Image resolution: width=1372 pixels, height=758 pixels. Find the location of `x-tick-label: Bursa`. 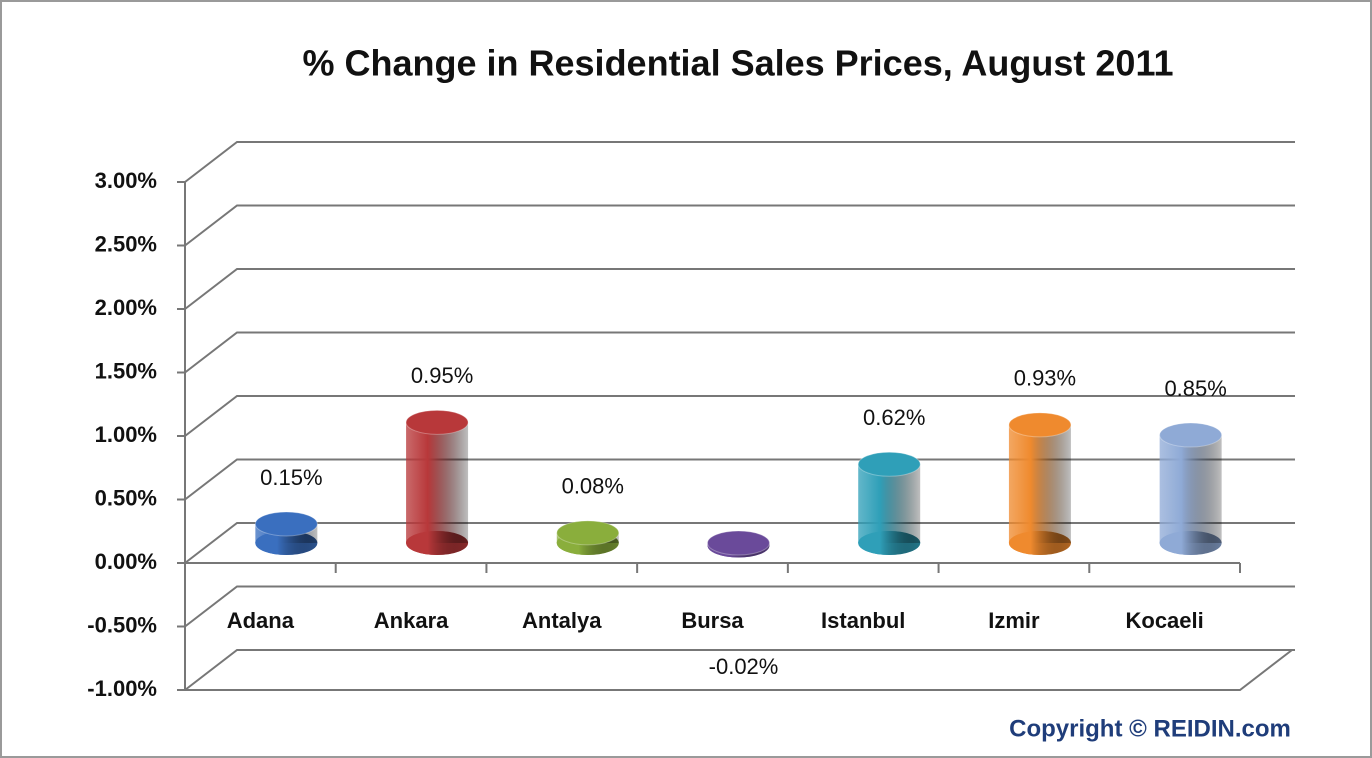

x-tick-label: Bursa is located at coordinates (712, 620).